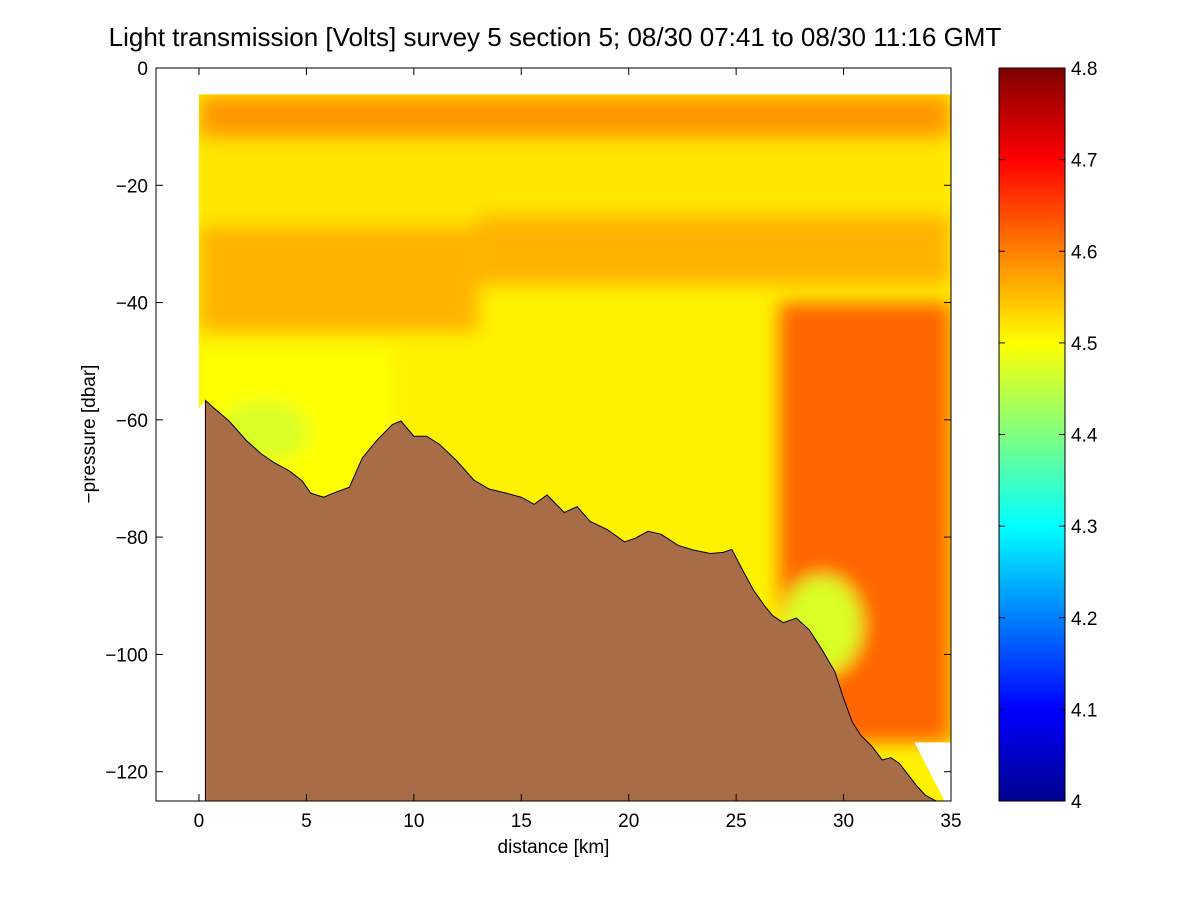 The image size is (1201, 901). Describe the element at coordinates (1084, 436) in the screenshot. I see `colorbar-tick-label: 4.4` at that location.